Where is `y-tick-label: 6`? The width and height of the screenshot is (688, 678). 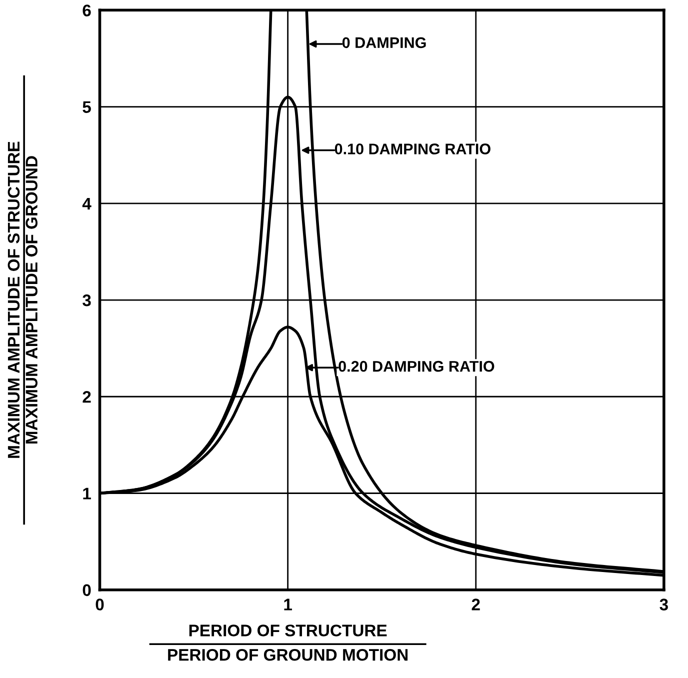
y-tick-label: 6 is located at coordinates (86, 10).